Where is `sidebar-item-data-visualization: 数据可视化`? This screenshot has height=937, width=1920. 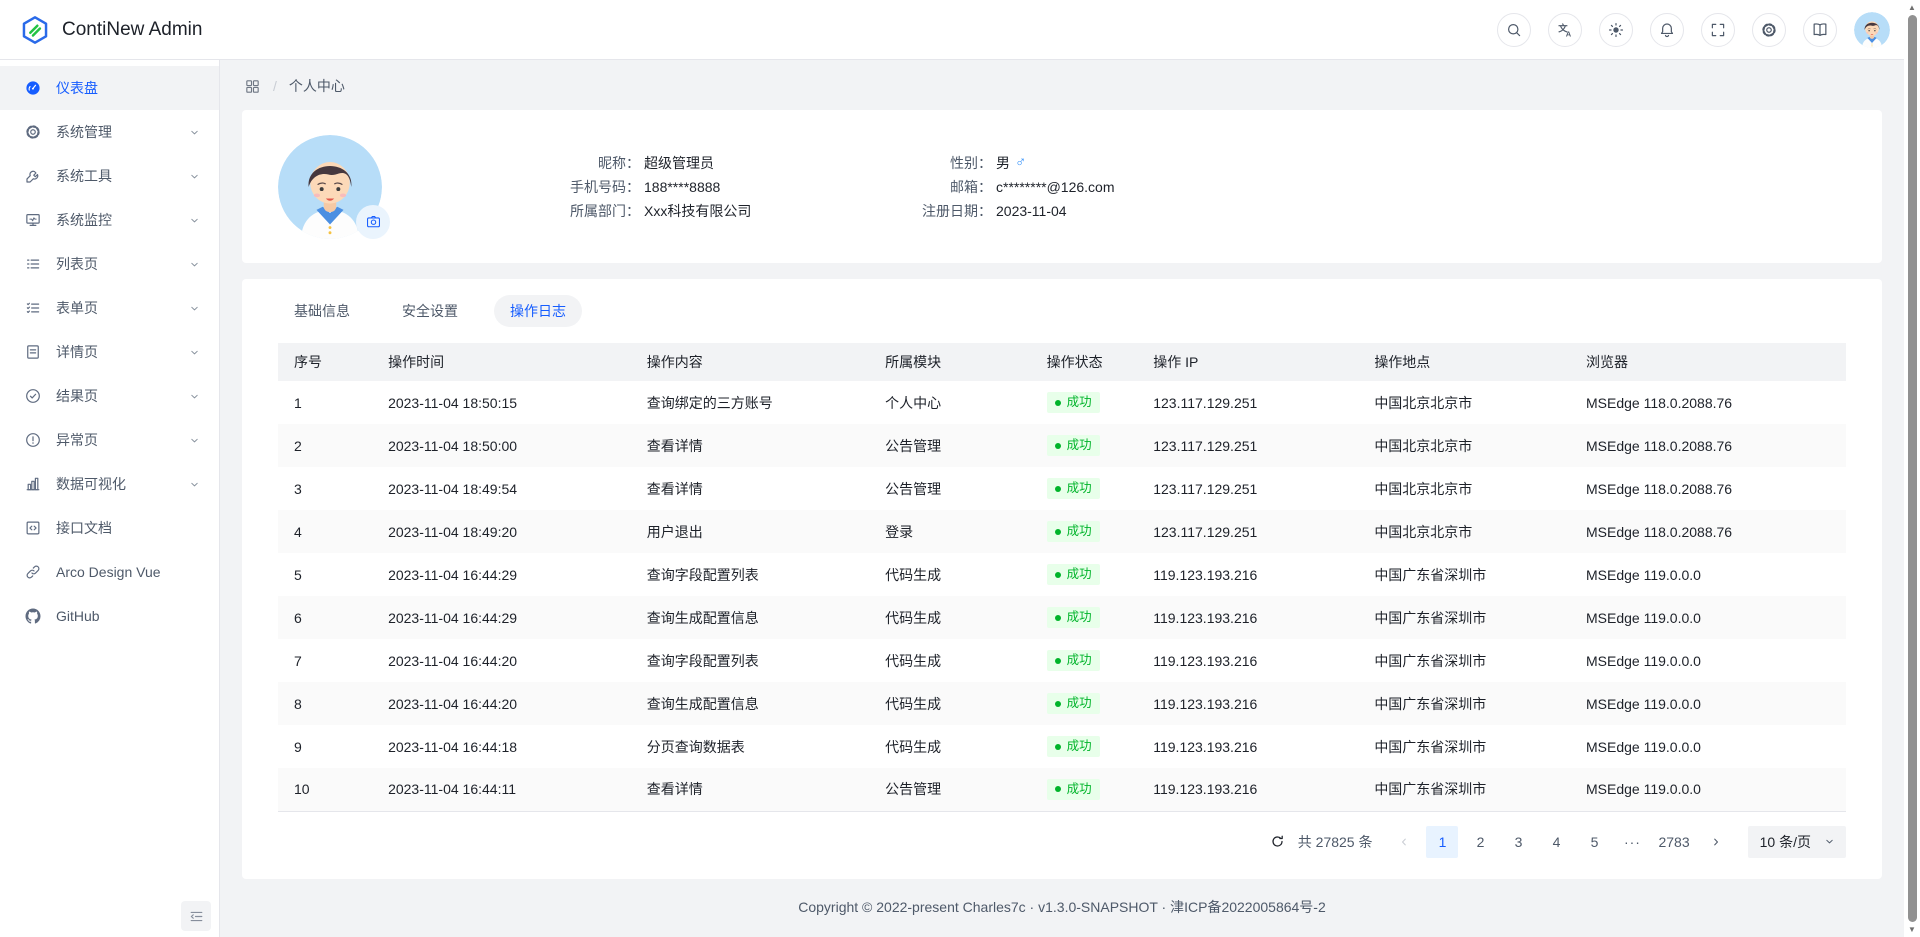 sidebar-item-data-visualization: 数据可视化 is located at coordinates (109, 484).